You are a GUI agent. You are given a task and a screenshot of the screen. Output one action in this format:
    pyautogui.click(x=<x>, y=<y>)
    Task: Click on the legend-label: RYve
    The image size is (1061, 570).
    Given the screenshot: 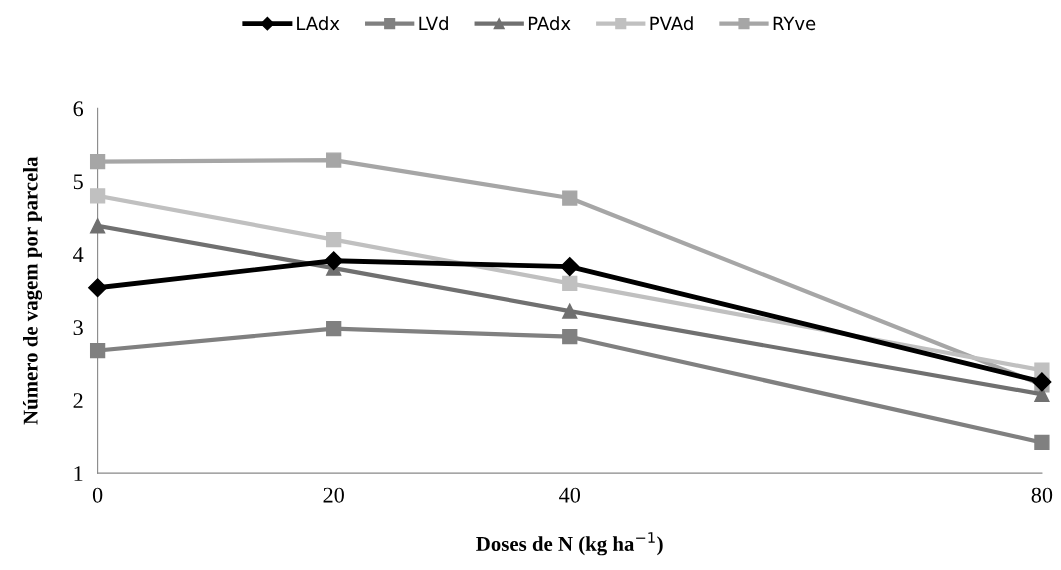 What is the action you would take?
    pyautogui.click(x=794, y=23)
    